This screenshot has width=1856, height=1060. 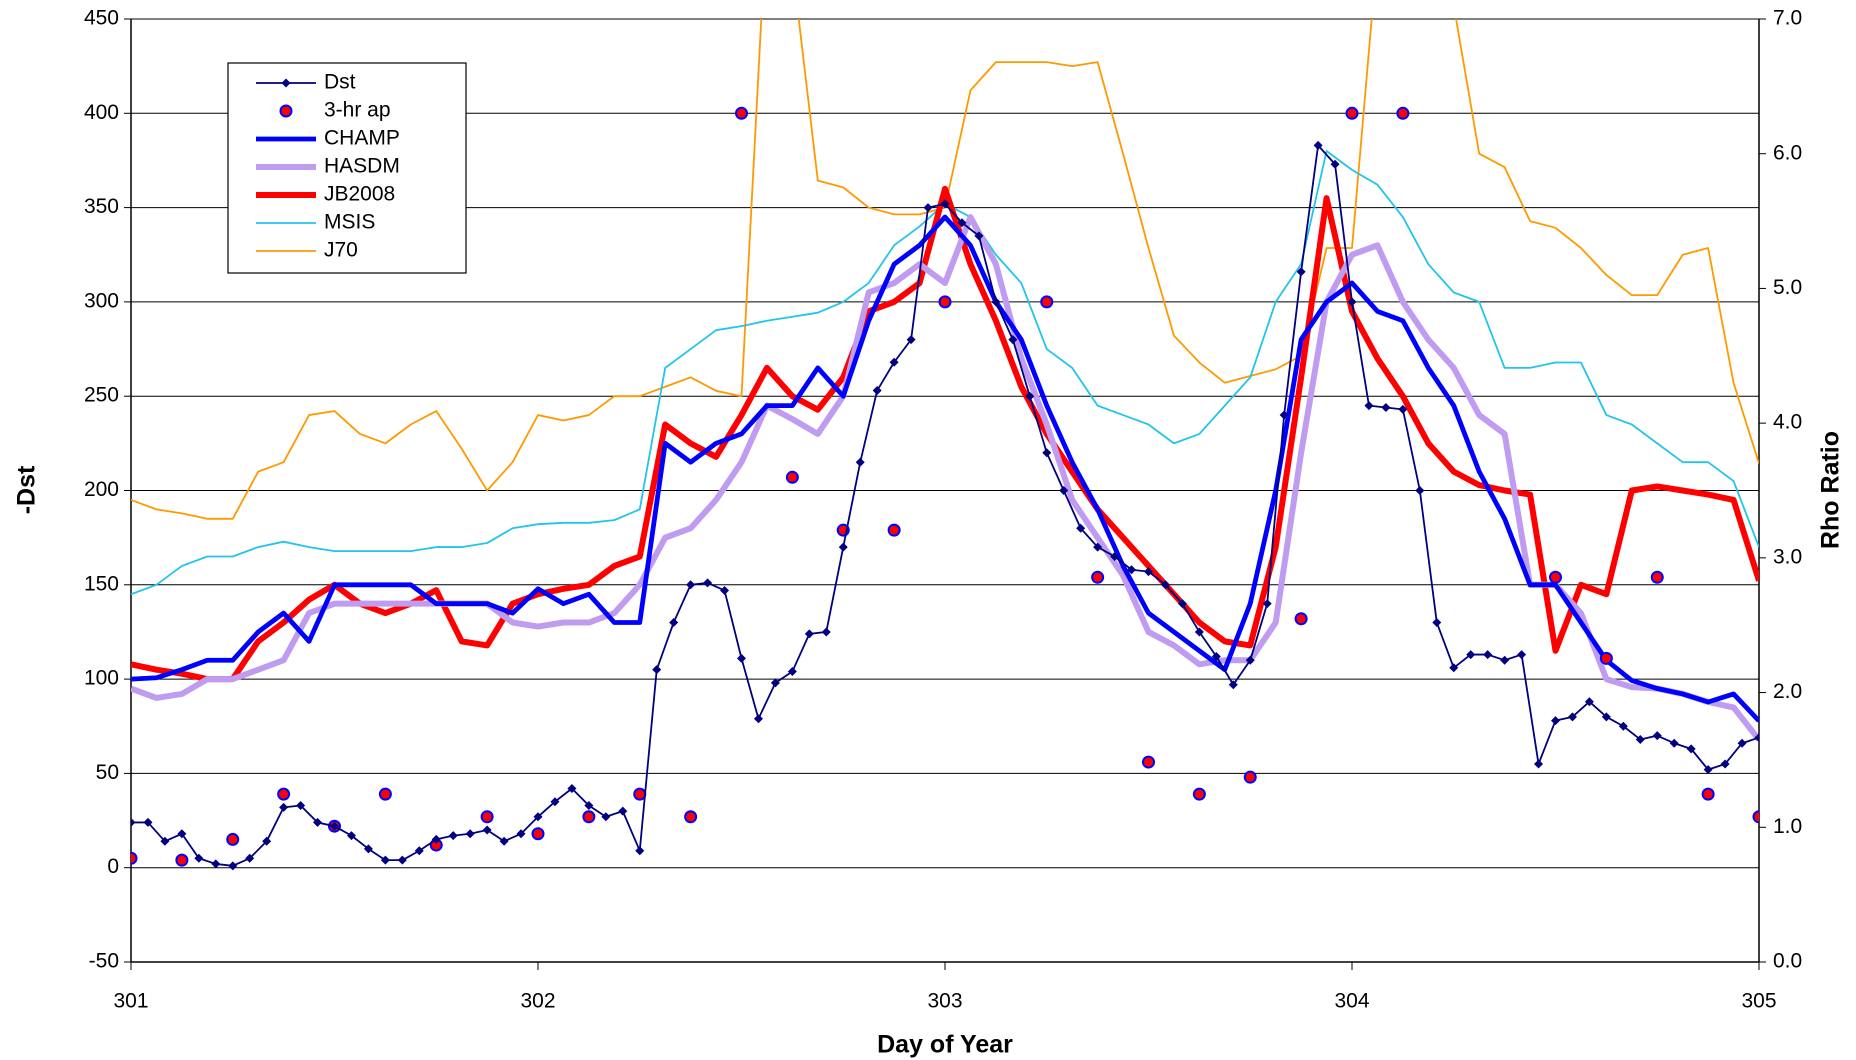 What do you see at coordinates (101, 18) in the screenshot?
I see `y-tick-label: 450` at bounding box center [101, 18].